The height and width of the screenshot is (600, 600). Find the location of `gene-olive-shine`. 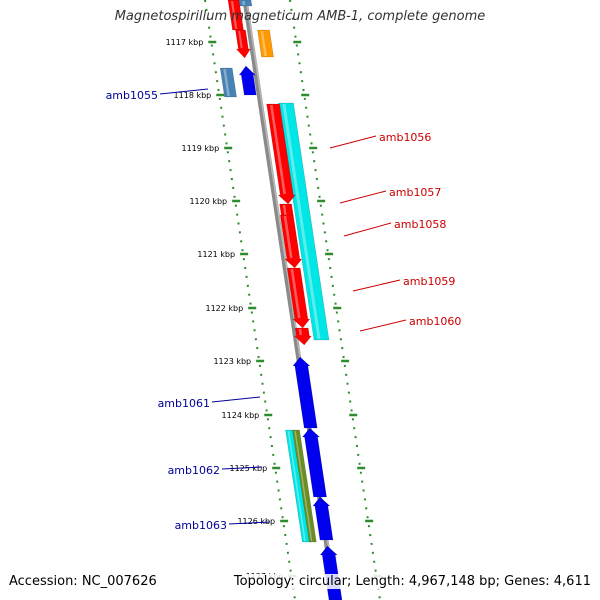

gene-olive-shine is located at coordinates (303, 486).